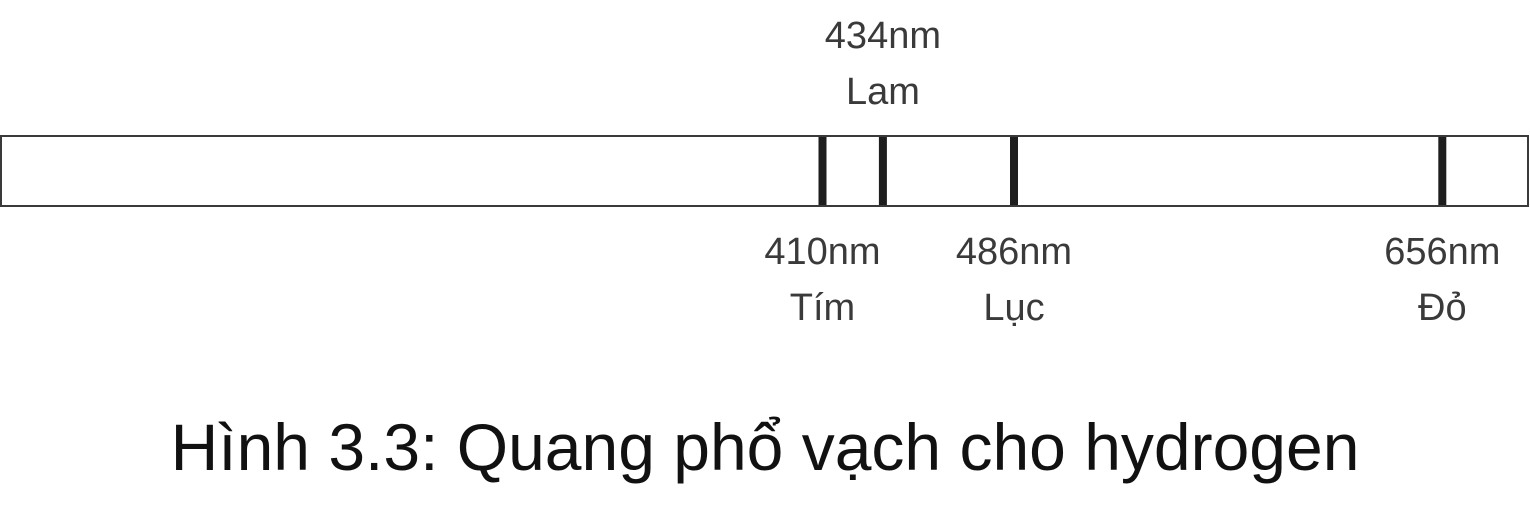 The width and height of the screenshot is (1530, 507). Describe the element at coordinates (1014, 252) in the screenshot. I see `wavelength-label-486: 486nm` at that location.